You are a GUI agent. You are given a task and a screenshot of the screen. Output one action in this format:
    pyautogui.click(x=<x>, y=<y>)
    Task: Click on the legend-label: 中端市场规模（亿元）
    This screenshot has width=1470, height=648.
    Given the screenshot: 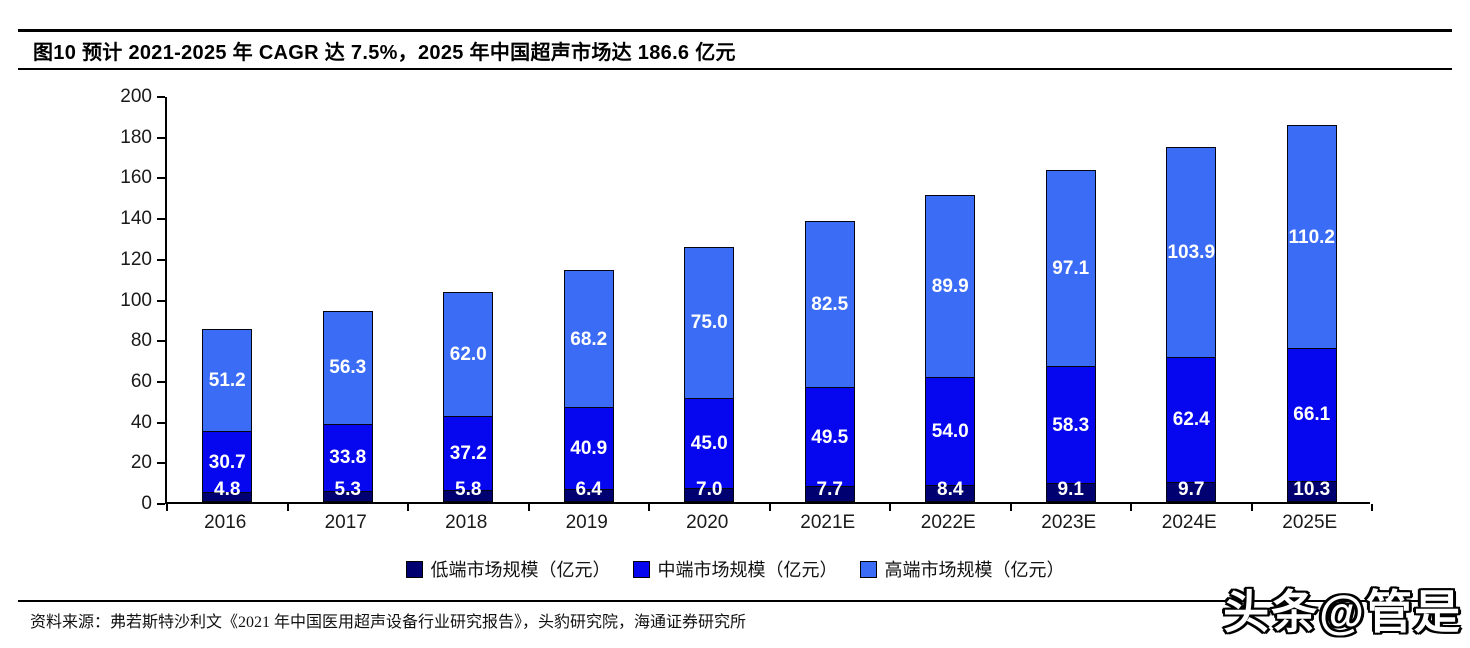 What is the action you would take?
    pyautogui.click(x=747, y=570)
    